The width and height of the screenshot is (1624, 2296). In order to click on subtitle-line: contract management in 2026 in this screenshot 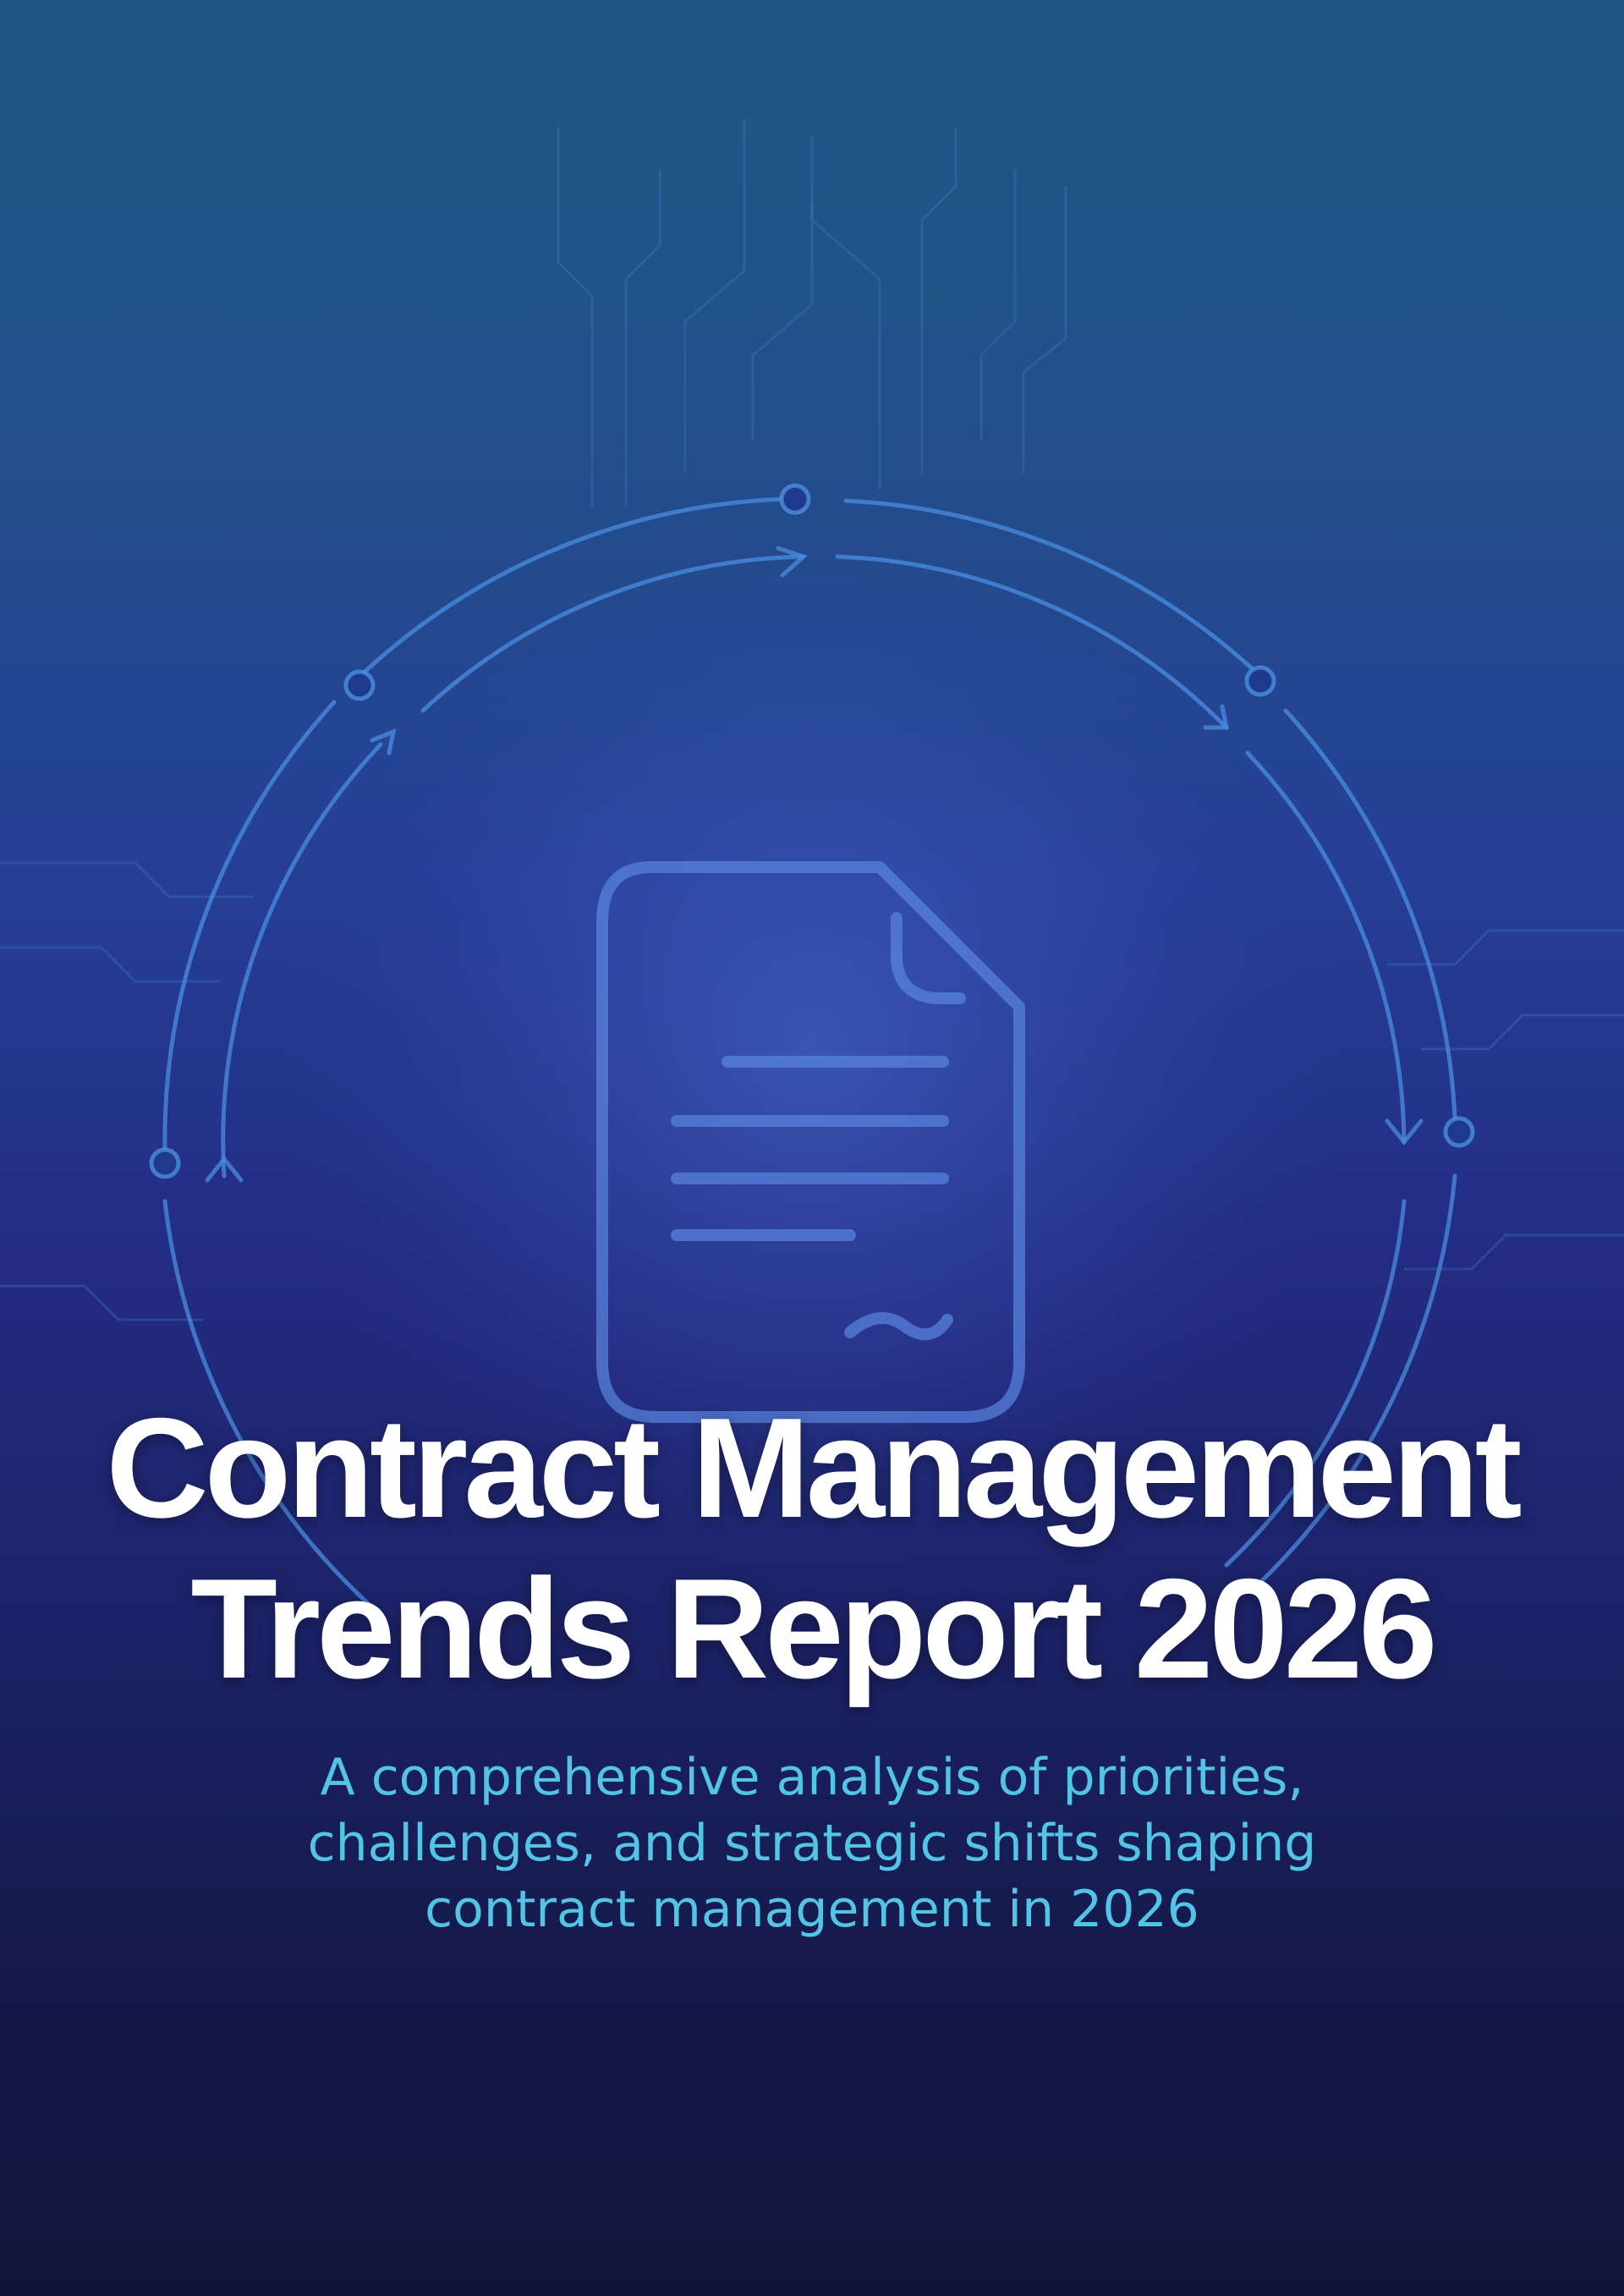, I will do `click(812, 1909)`.